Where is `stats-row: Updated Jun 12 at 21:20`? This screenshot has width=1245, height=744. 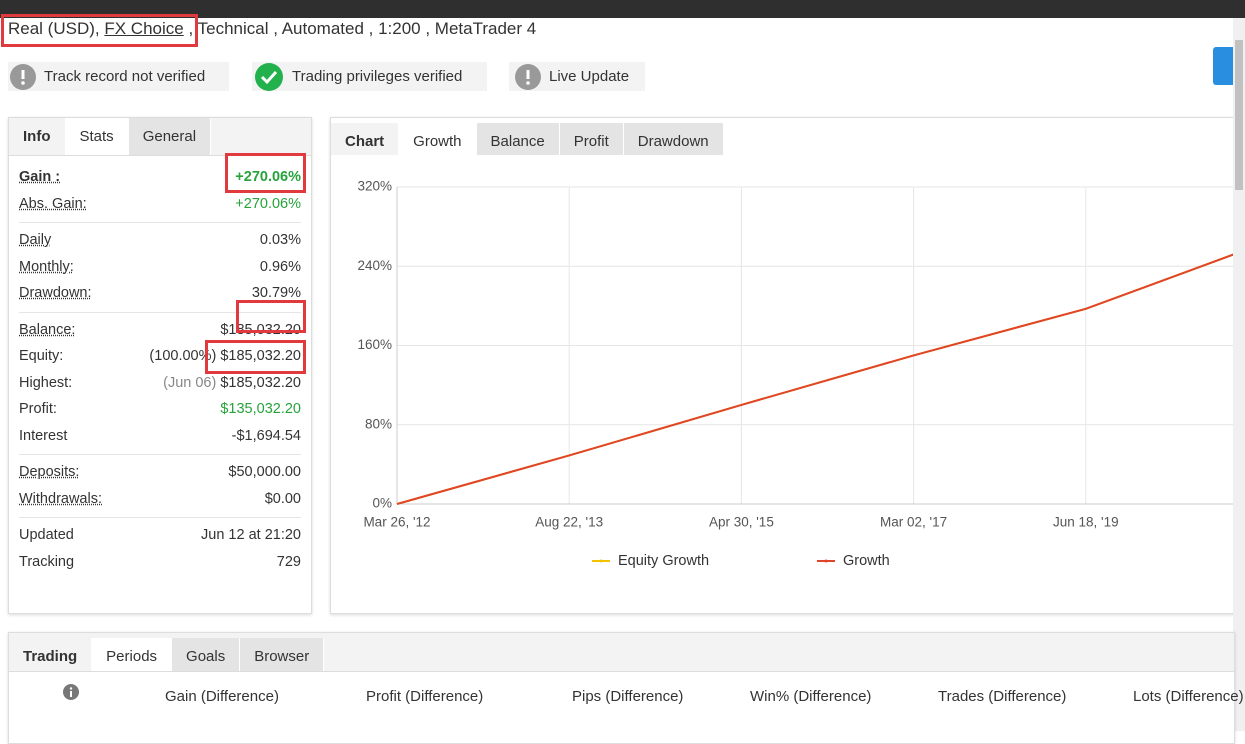
stats-row: Updated Jun 12 at 21:20 is located at coordinates (160, 535).